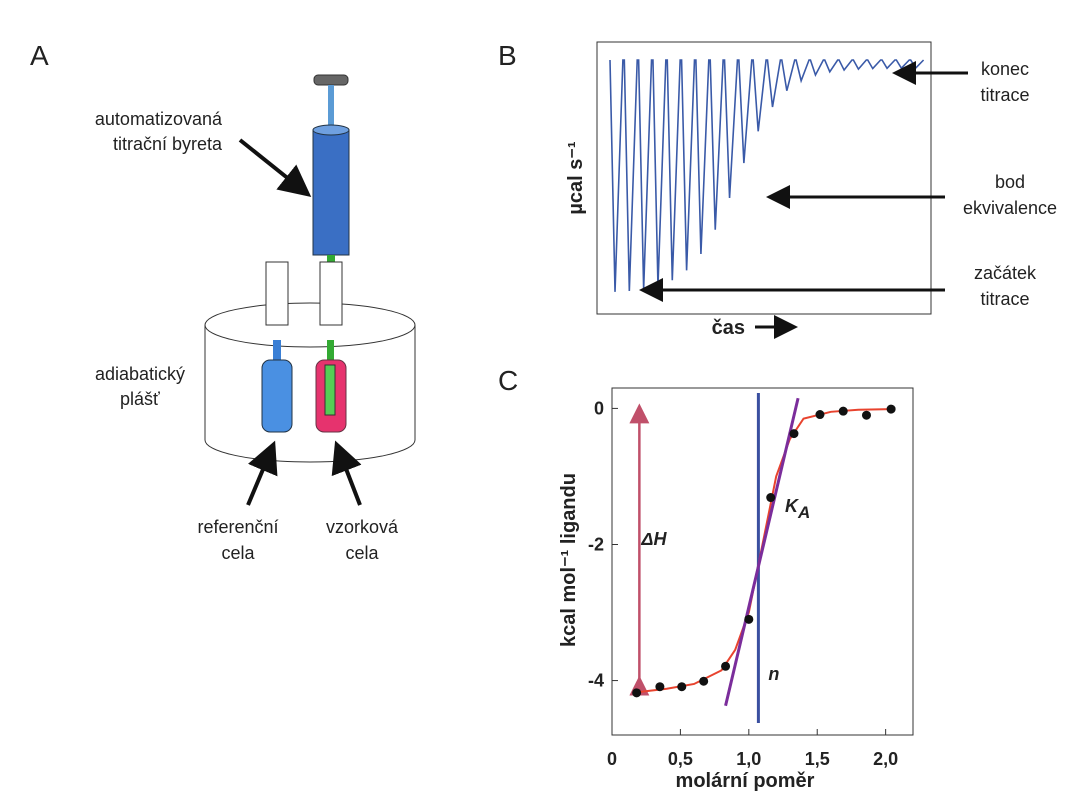  I want to click on burette-cap, so click(331, 80).